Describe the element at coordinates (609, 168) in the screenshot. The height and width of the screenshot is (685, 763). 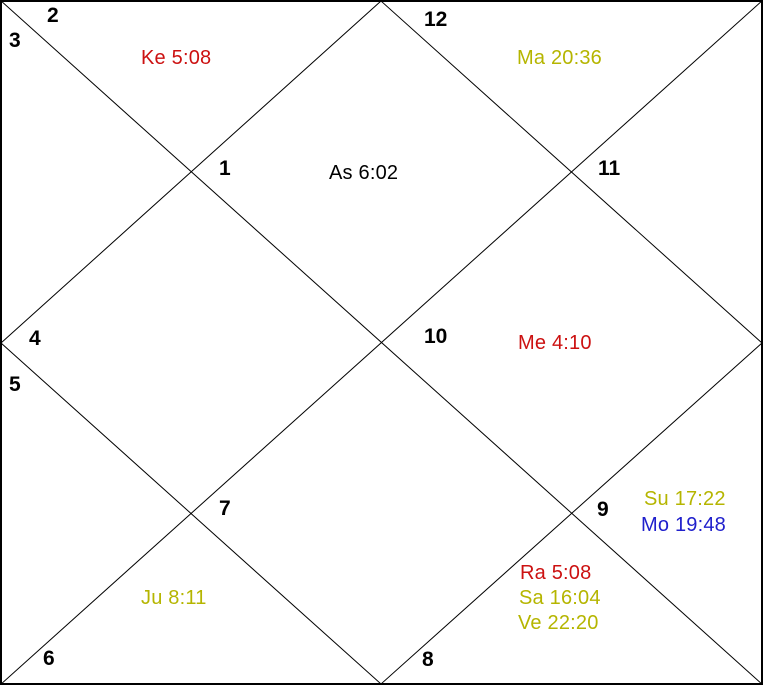
I see `house-11-number: 11` at that location.